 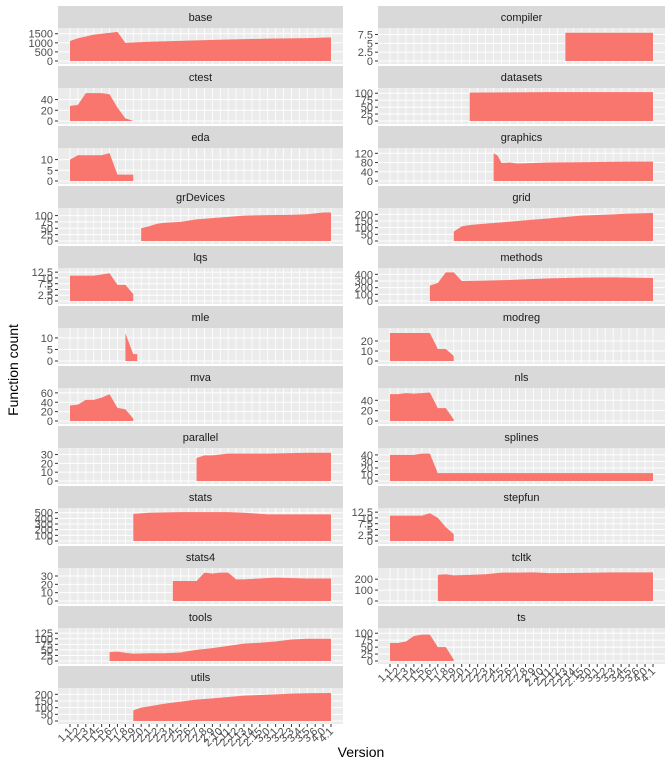 I want to click on area-stepfun, so click(x=422, y=527).